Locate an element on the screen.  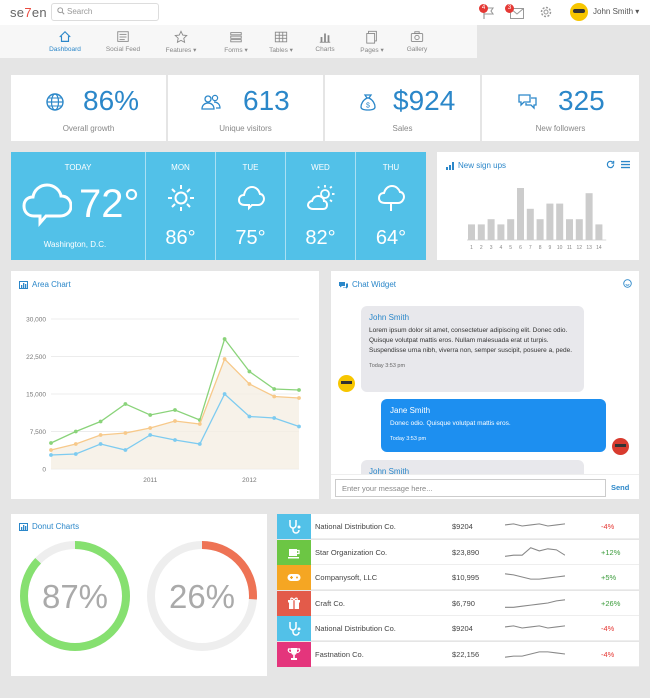
weather-day-temp: 82° is located at coordinates (320, 238).